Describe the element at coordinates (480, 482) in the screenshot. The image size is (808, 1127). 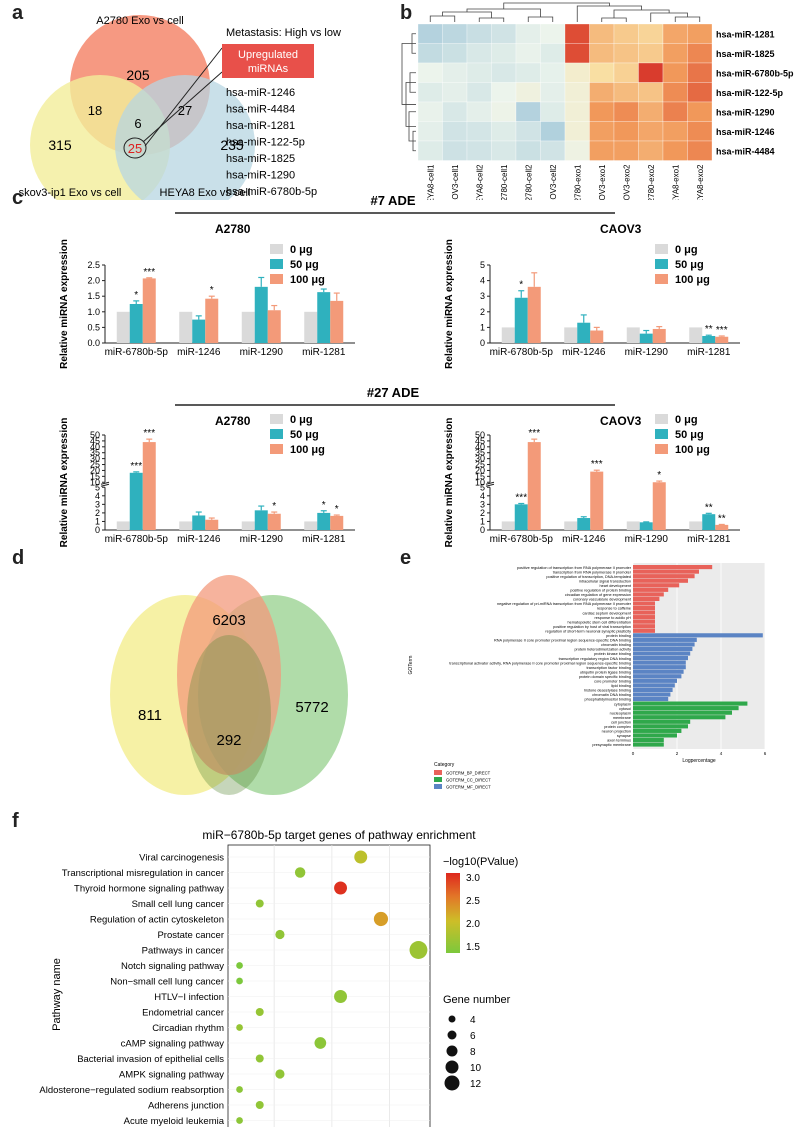
I see `y-tick-label: 10` at that location.